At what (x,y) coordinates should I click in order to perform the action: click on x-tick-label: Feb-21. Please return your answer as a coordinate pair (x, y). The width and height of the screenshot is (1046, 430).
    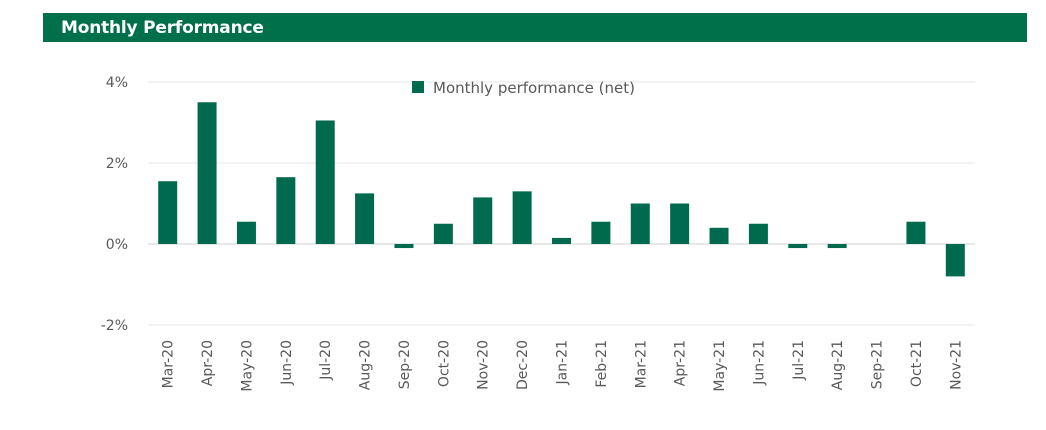
    Looking at the image, I should click on (602, 364).